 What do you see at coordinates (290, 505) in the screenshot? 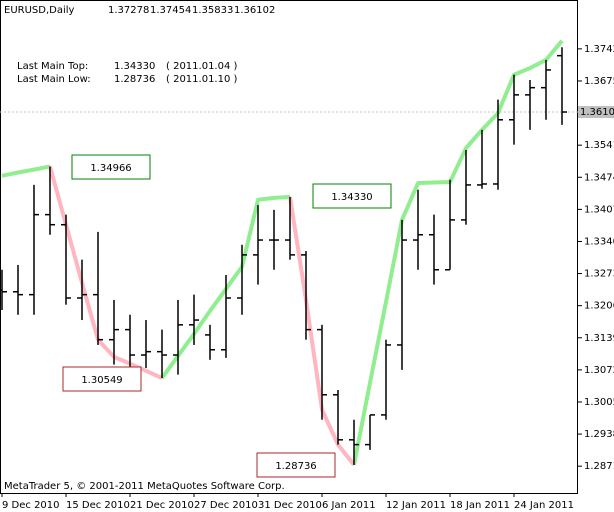
I see `x-tick-label: 31 Dec 2010` at bounding box center [290, 505].